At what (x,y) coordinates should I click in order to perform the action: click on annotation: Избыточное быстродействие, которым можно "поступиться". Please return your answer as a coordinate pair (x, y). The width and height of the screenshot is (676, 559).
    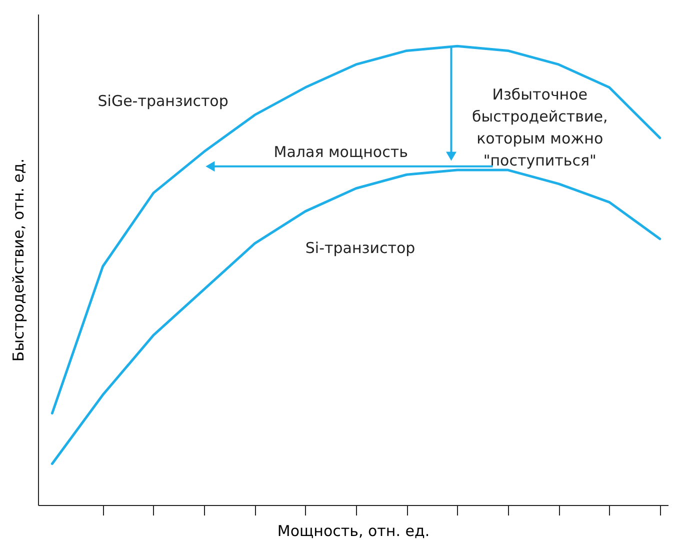
    Looking at the image, I should click on (540, 127).